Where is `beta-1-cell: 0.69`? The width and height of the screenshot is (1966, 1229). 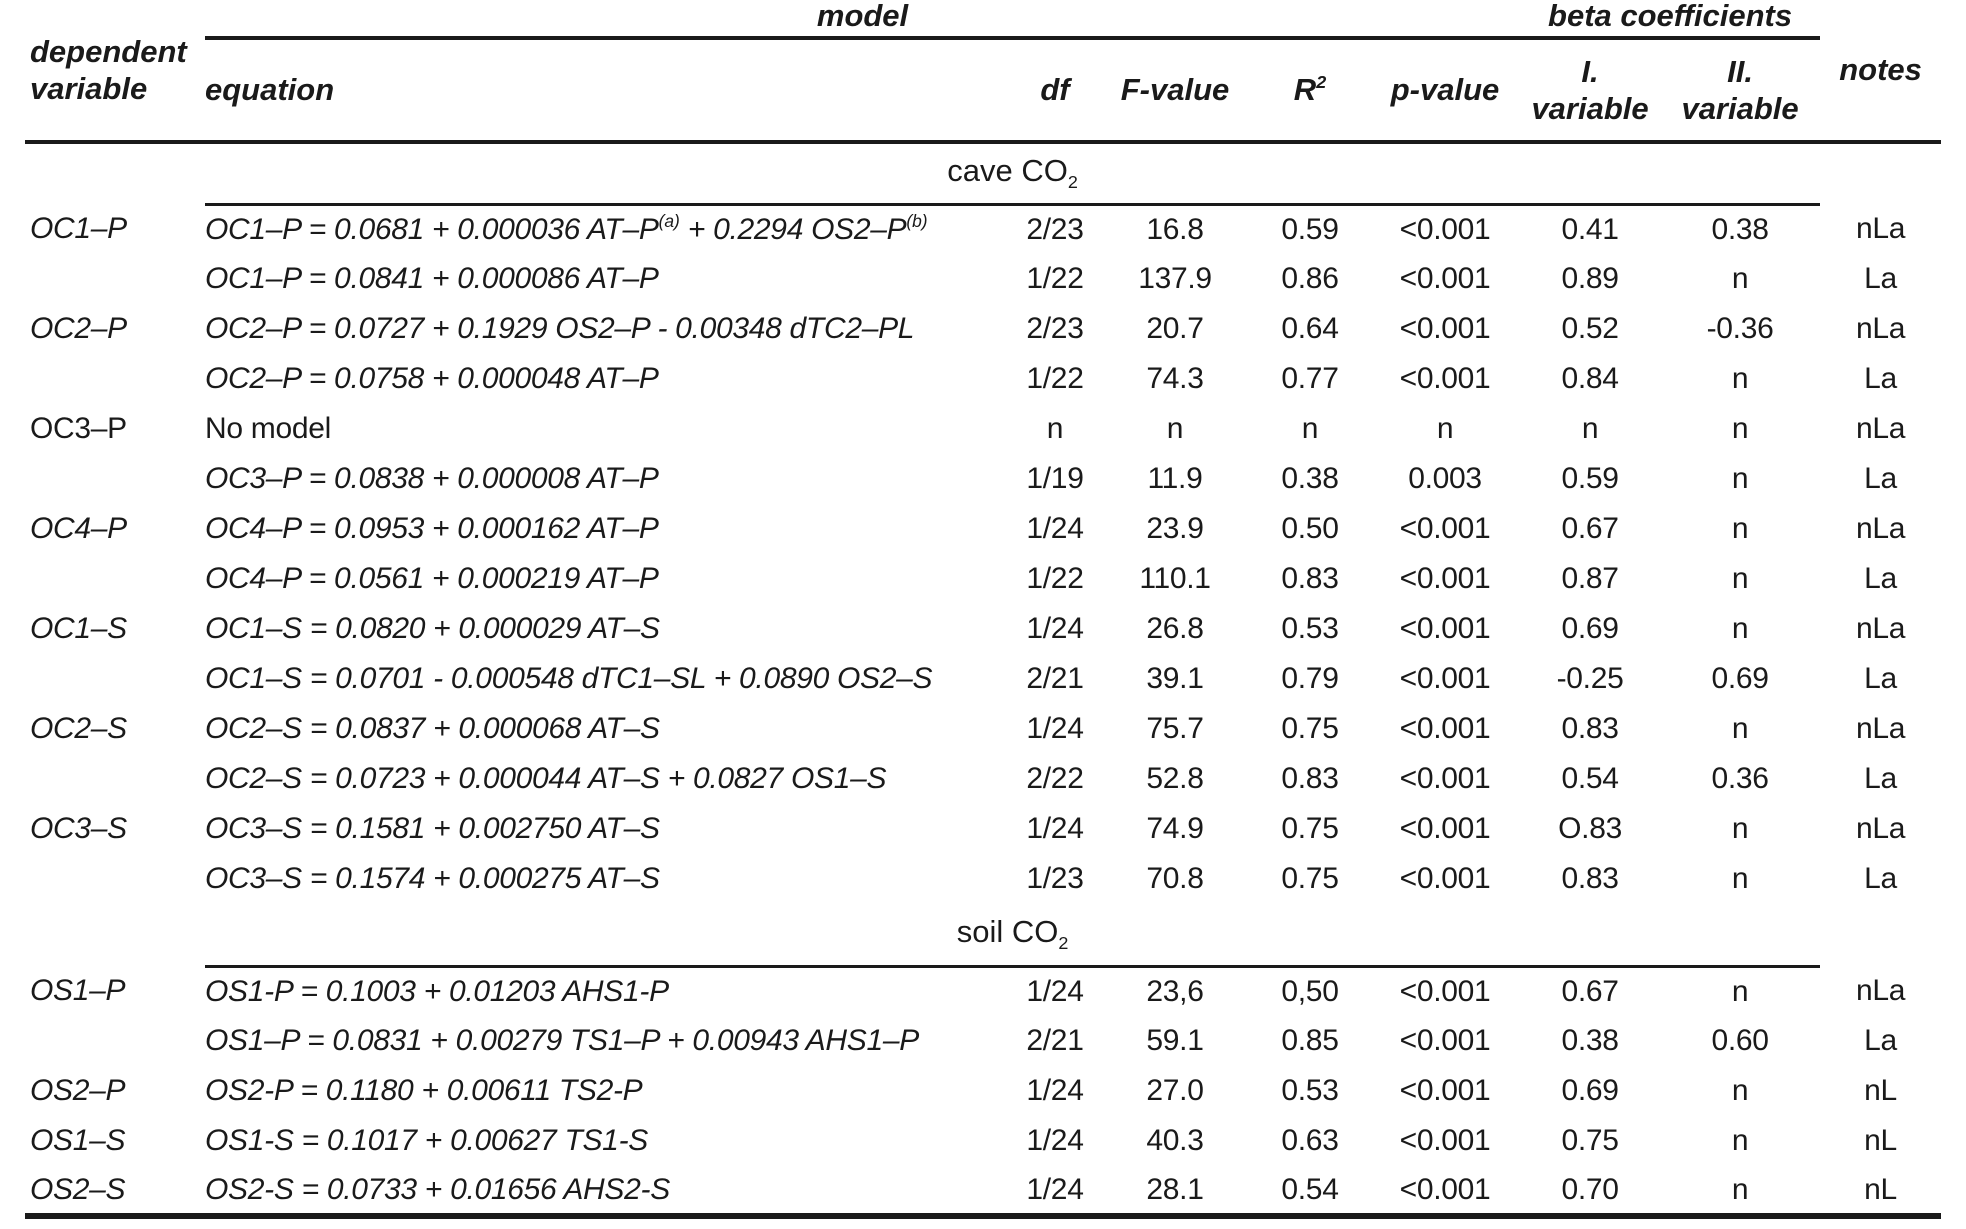
beta-1-cell: 0.69 is located at coordinates (1590, 628).